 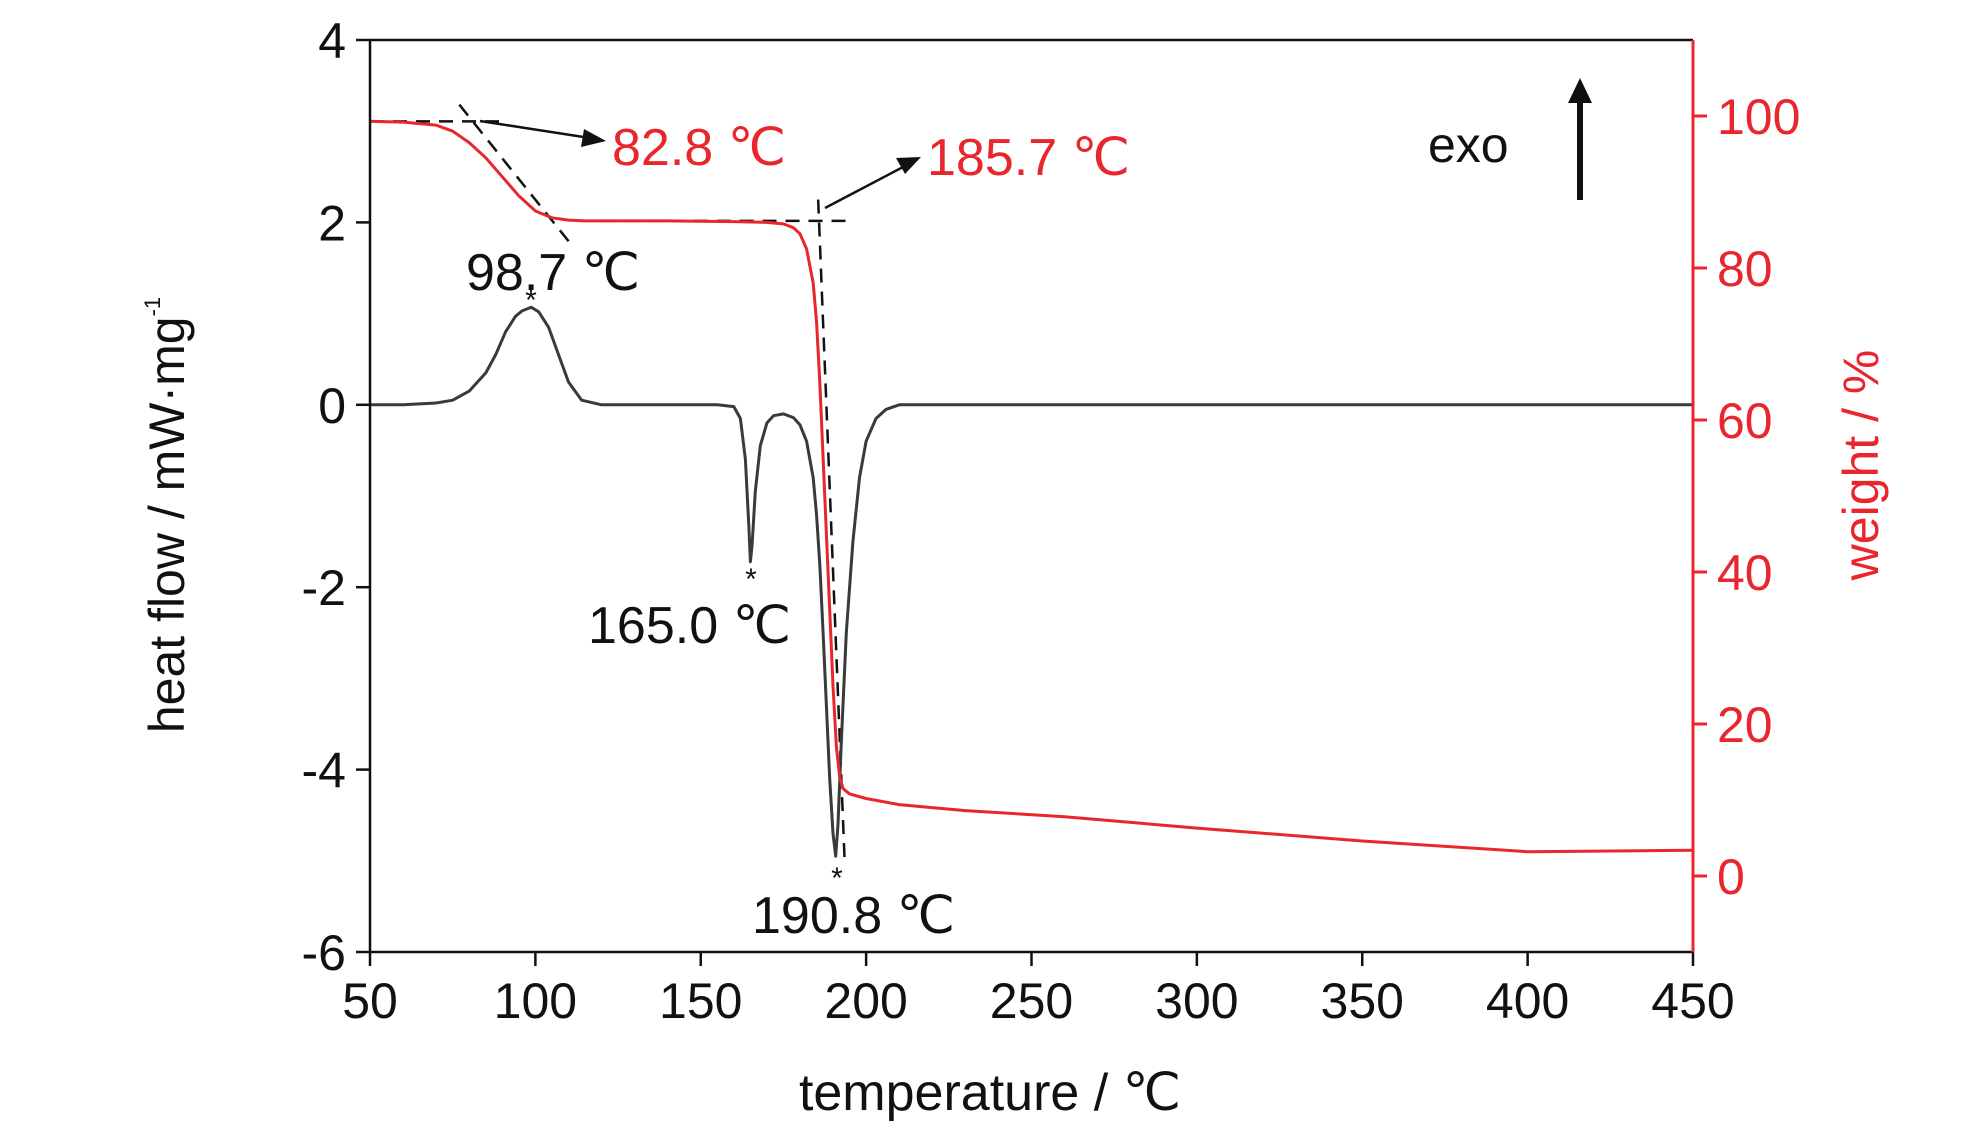 What do you see at coordinates (1745, 573) in the screenshot?
I see `y-right-tick-label: 40` at bounding box center [1745, 573].